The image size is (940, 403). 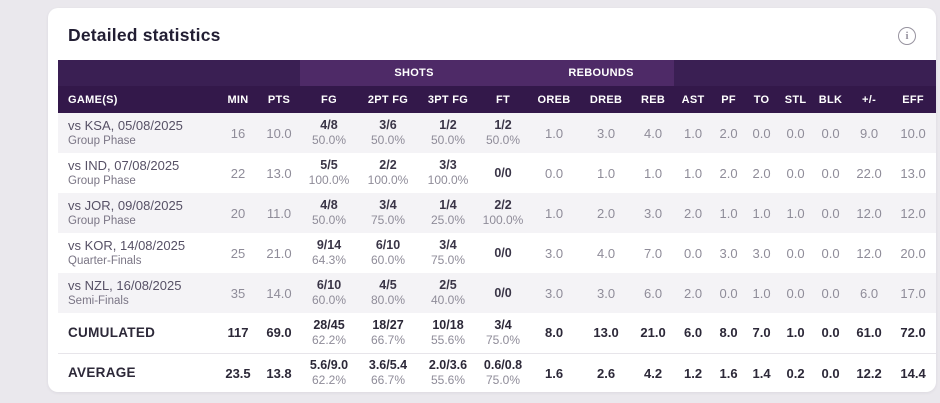 I want to click on cell-pf: 1.6, so click(x=729, y=372).